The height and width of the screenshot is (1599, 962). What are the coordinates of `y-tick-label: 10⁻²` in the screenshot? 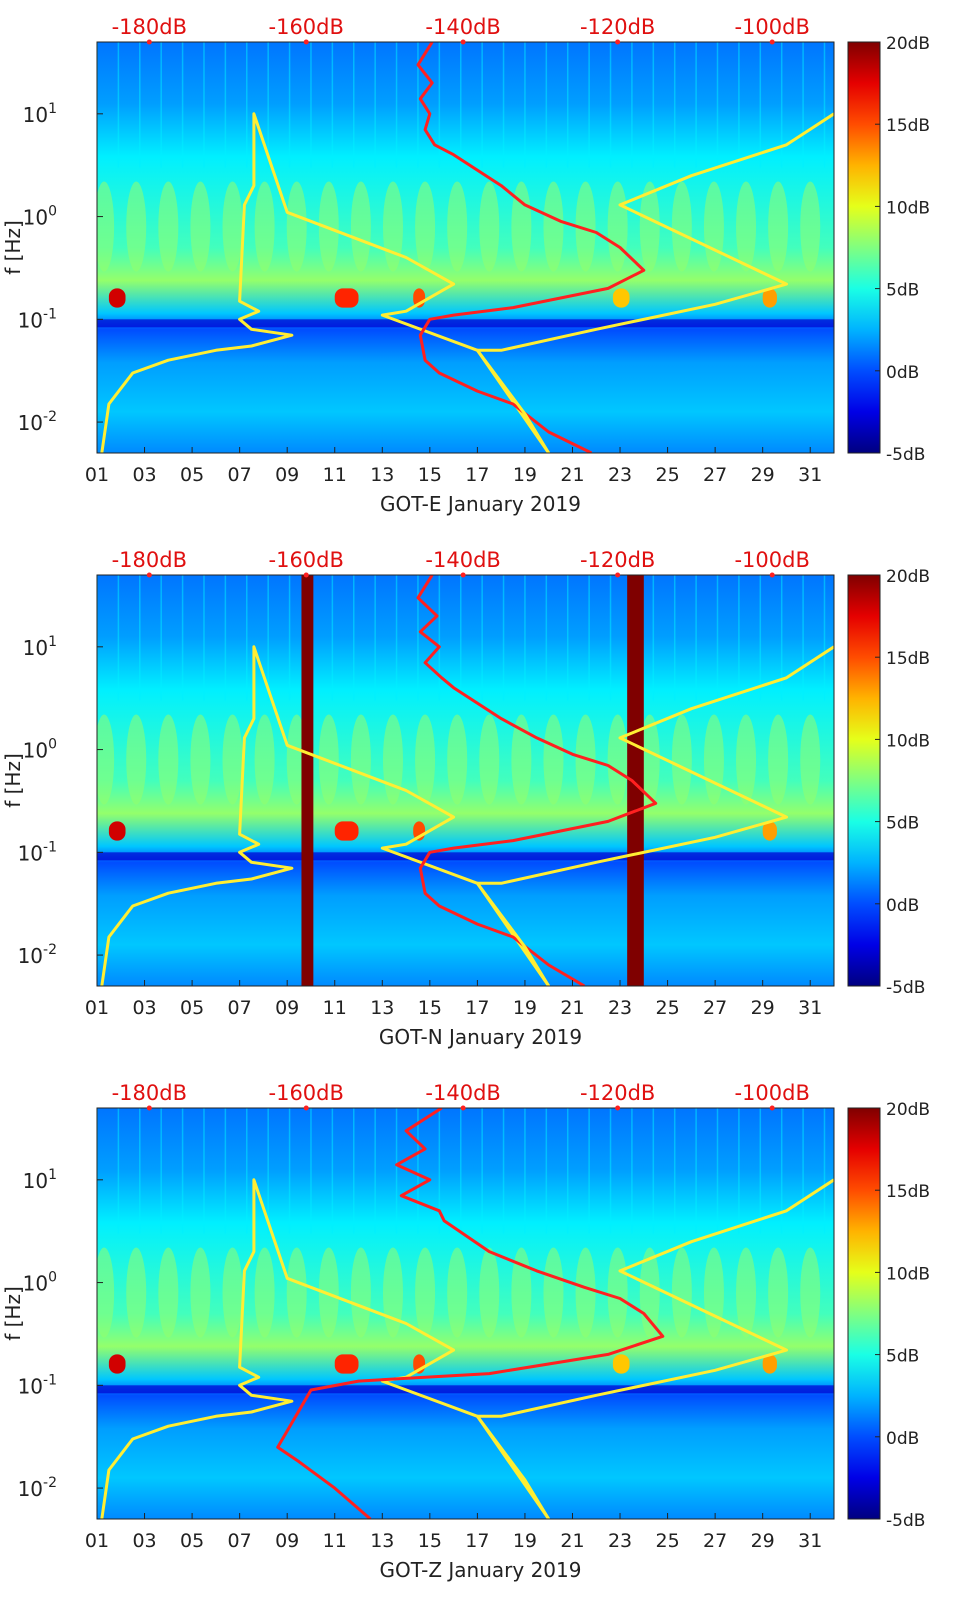 It's located at (37, 1488).